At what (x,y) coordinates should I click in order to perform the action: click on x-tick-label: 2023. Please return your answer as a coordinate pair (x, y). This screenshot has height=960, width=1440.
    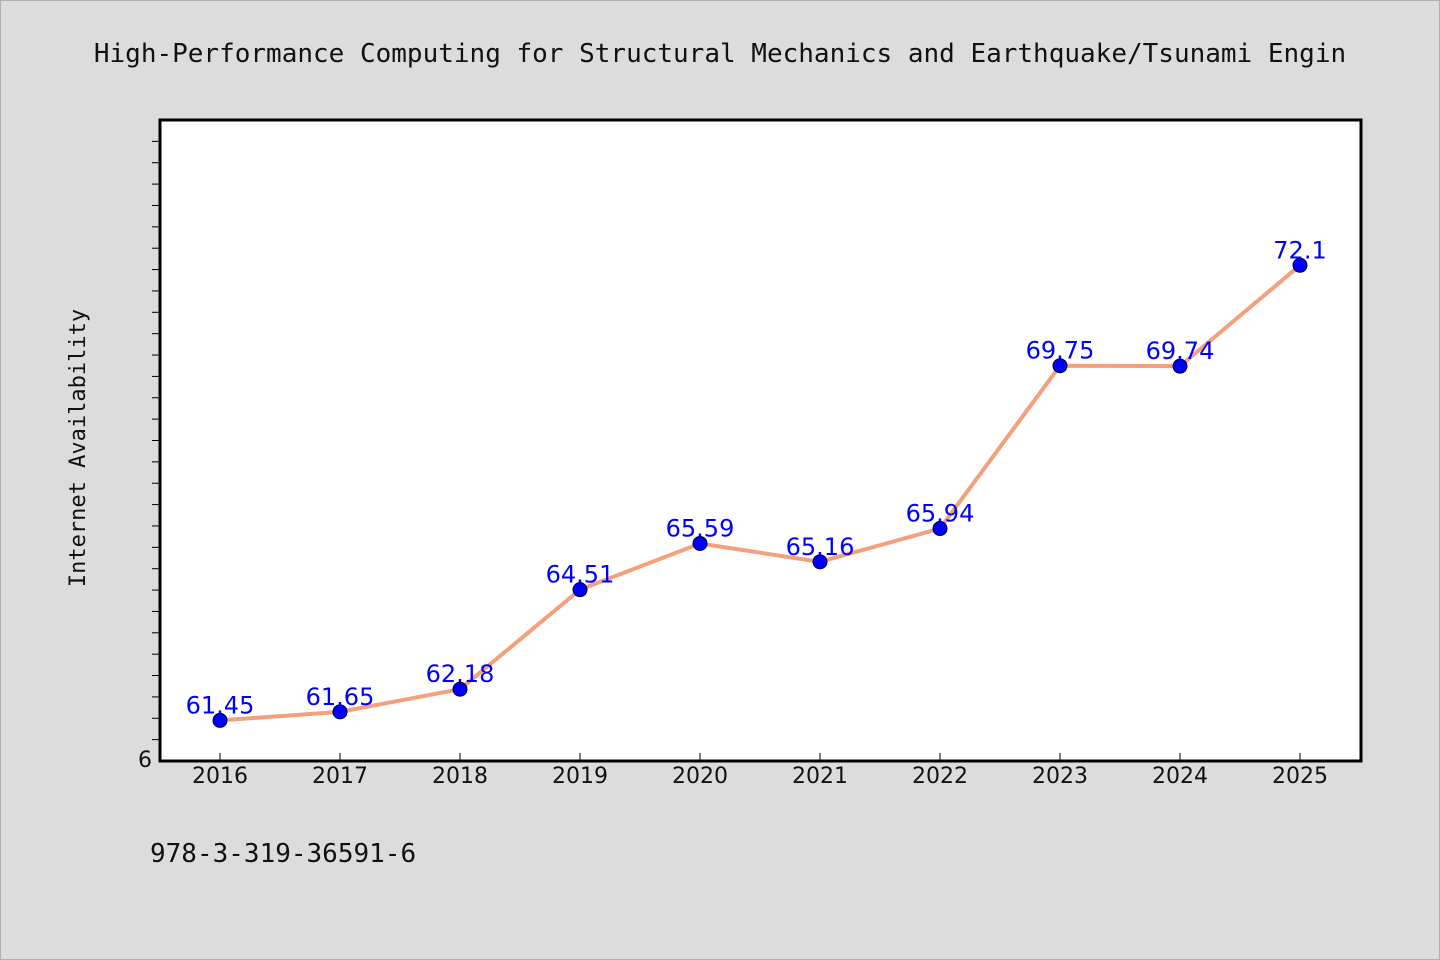
    Looking at the image, I should click on (1060, 776).